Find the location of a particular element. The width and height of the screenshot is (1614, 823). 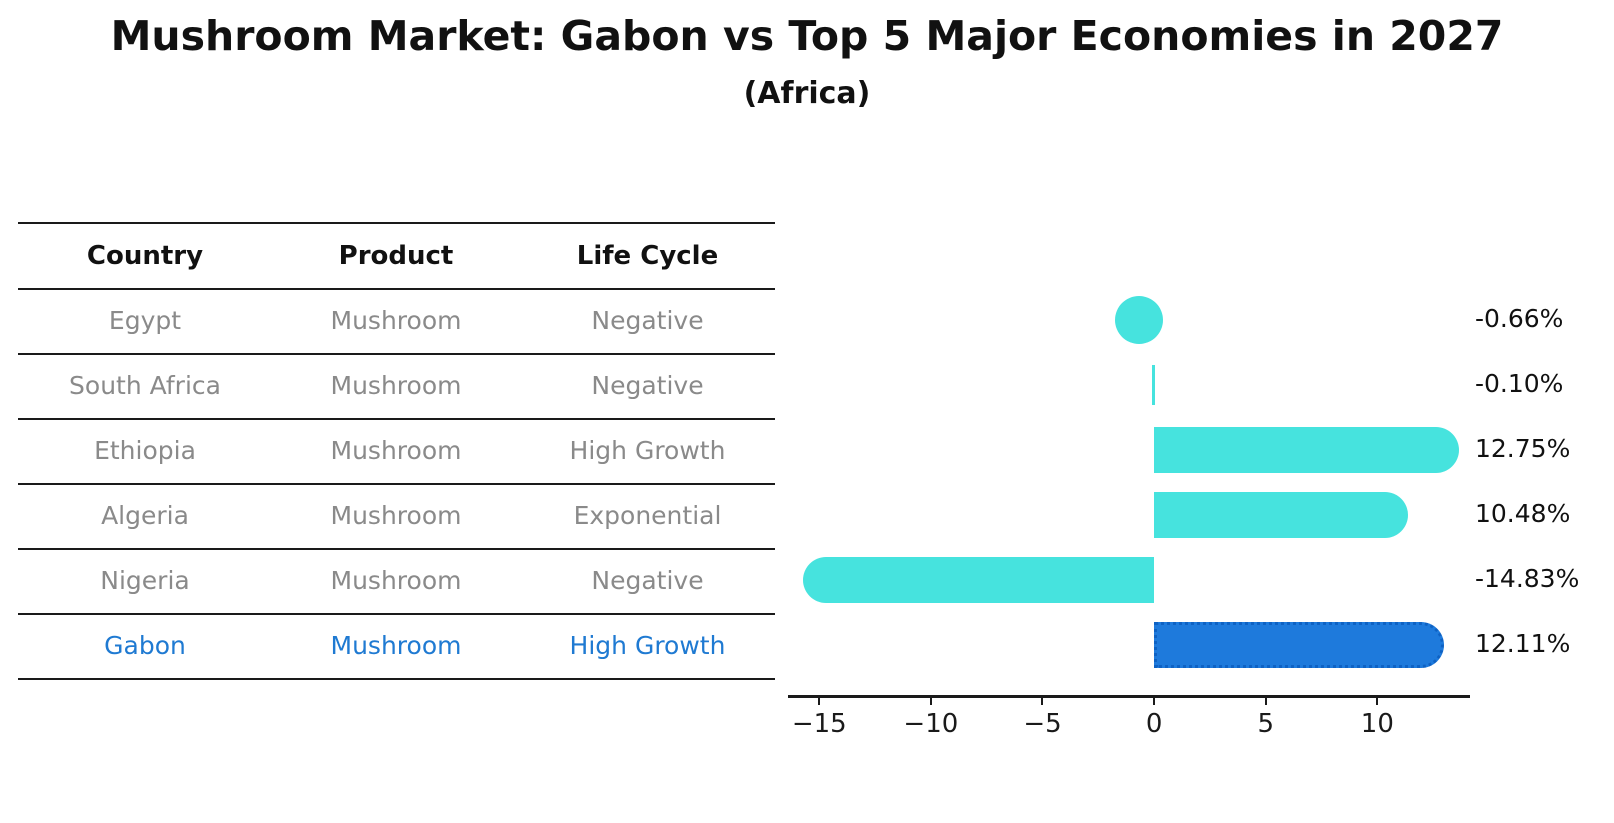

value-label-gabon: 12.11% is located at coordinates (1523, 643).